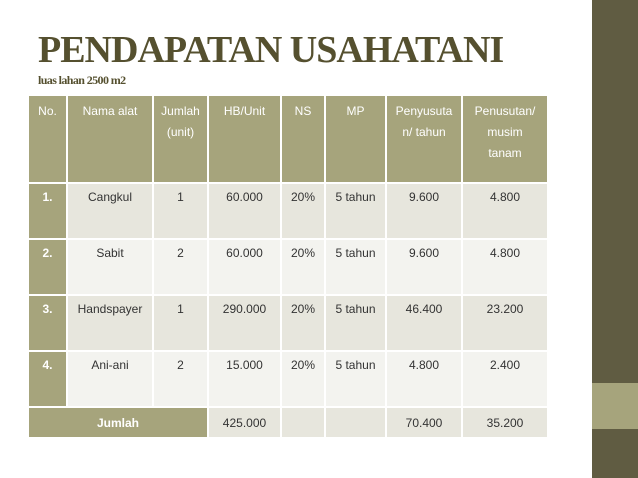 The height and width of the screenshot is (478, 638). What do you see at coordinates (505, 379) in the screenshot?
I see `table-cell: 2.400` at bounding box center [505, 379].